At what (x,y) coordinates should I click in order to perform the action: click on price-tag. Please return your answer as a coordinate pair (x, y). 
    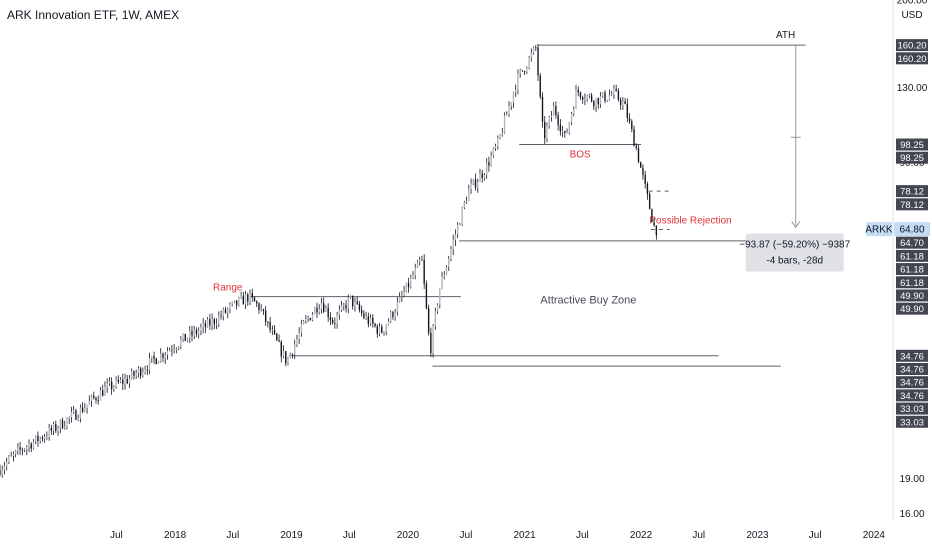
    Looking at the image, I should click on (912, 45).